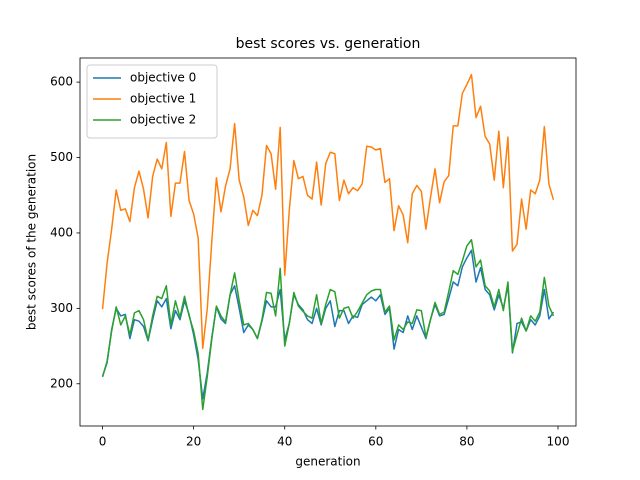  What do you see at coordinates (466, 442) in the screenshot?
I see `x-tick-label: 80` at bounding box center [466, 442].